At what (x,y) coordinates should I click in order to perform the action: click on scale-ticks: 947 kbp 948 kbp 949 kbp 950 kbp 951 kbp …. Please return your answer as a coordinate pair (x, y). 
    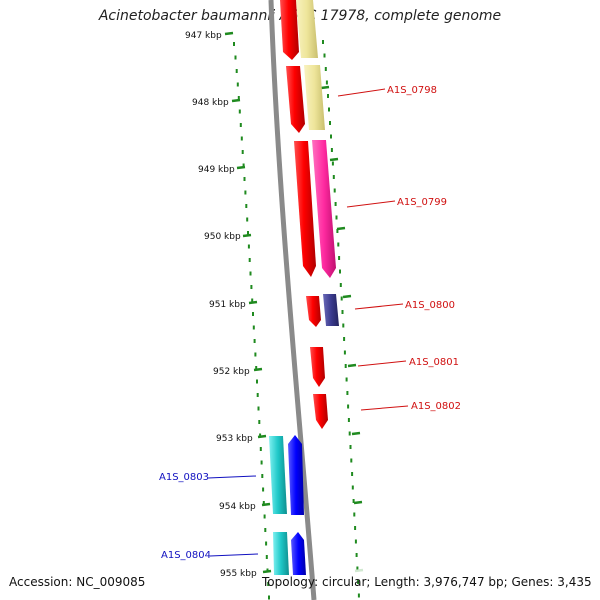
    Looking at the image, I should click on (228, 305).